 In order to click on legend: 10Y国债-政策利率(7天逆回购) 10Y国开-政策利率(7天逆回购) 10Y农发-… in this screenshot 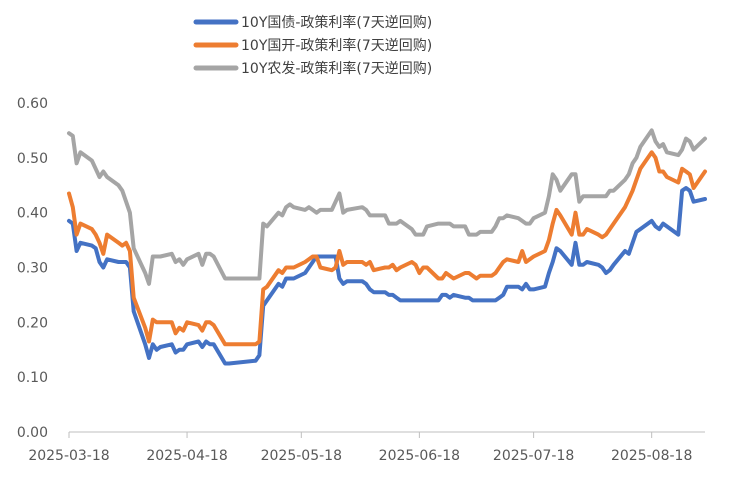, I will do `click(312, 45)`.